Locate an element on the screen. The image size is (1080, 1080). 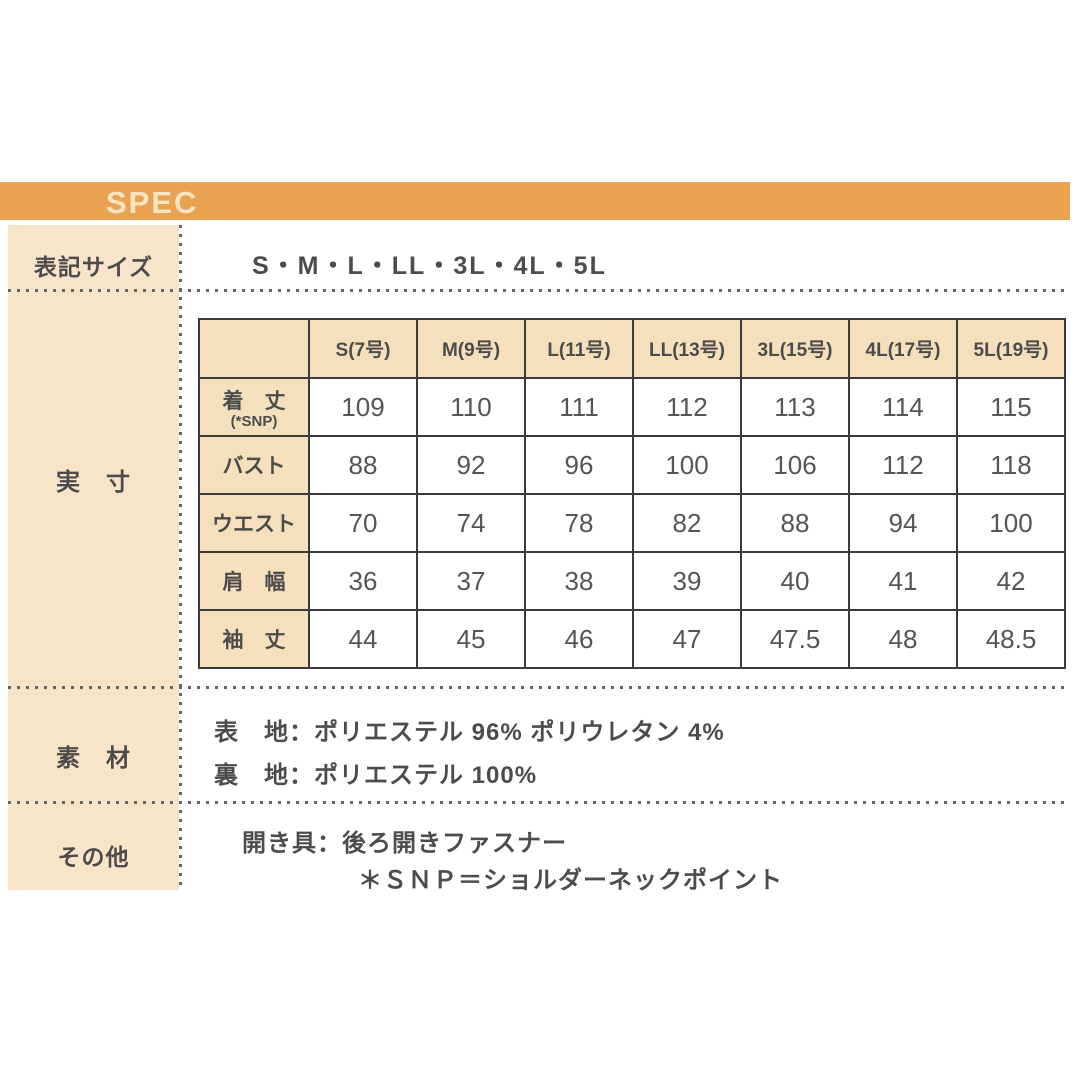
table-cell: 106 is located at coordinates (795, 465).